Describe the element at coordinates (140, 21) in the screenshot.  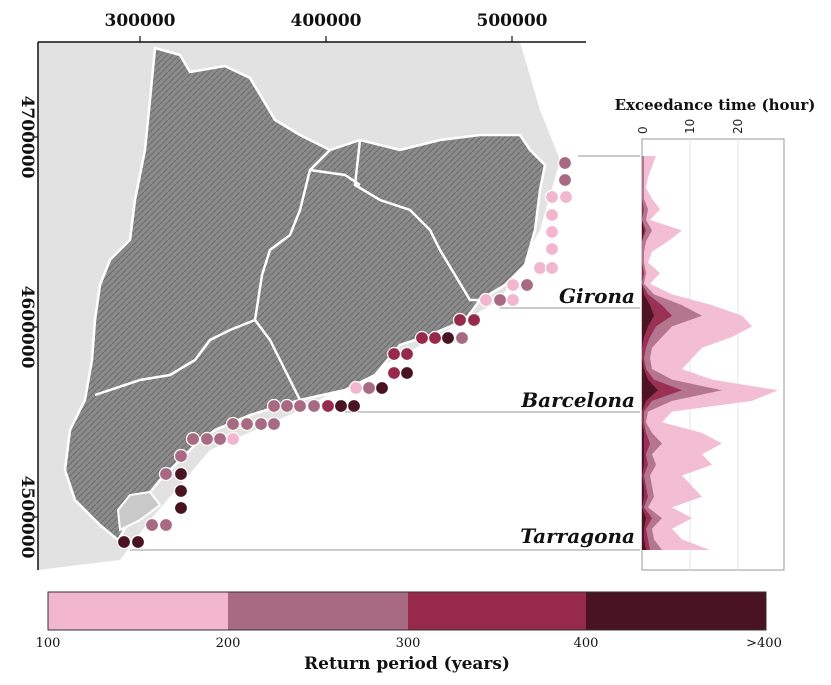
I see `x-tick-label: 300000` at that location.